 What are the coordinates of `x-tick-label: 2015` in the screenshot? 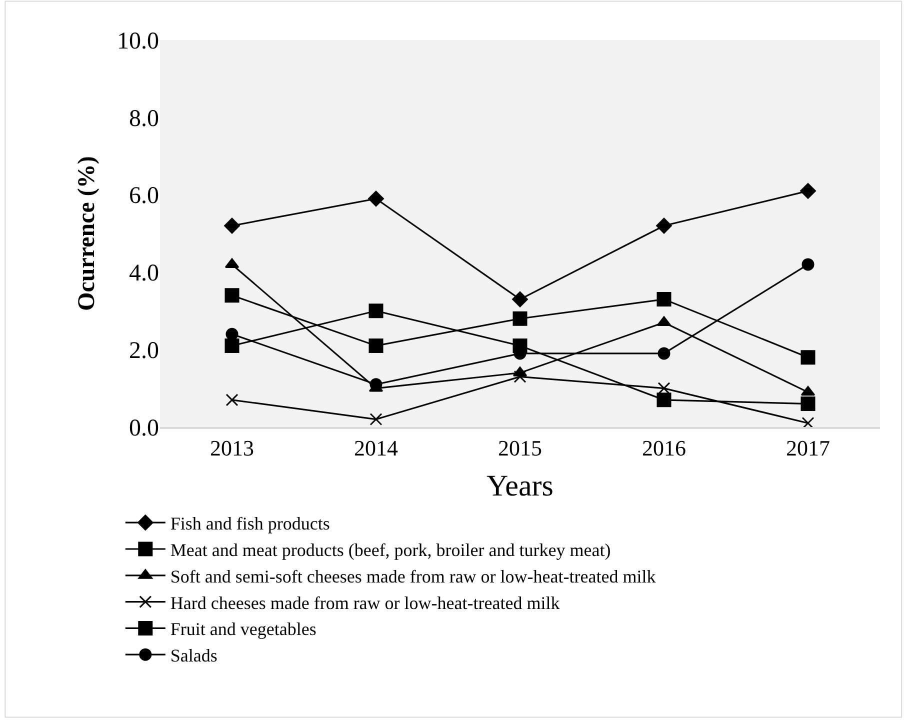 It's located at (520, 447).